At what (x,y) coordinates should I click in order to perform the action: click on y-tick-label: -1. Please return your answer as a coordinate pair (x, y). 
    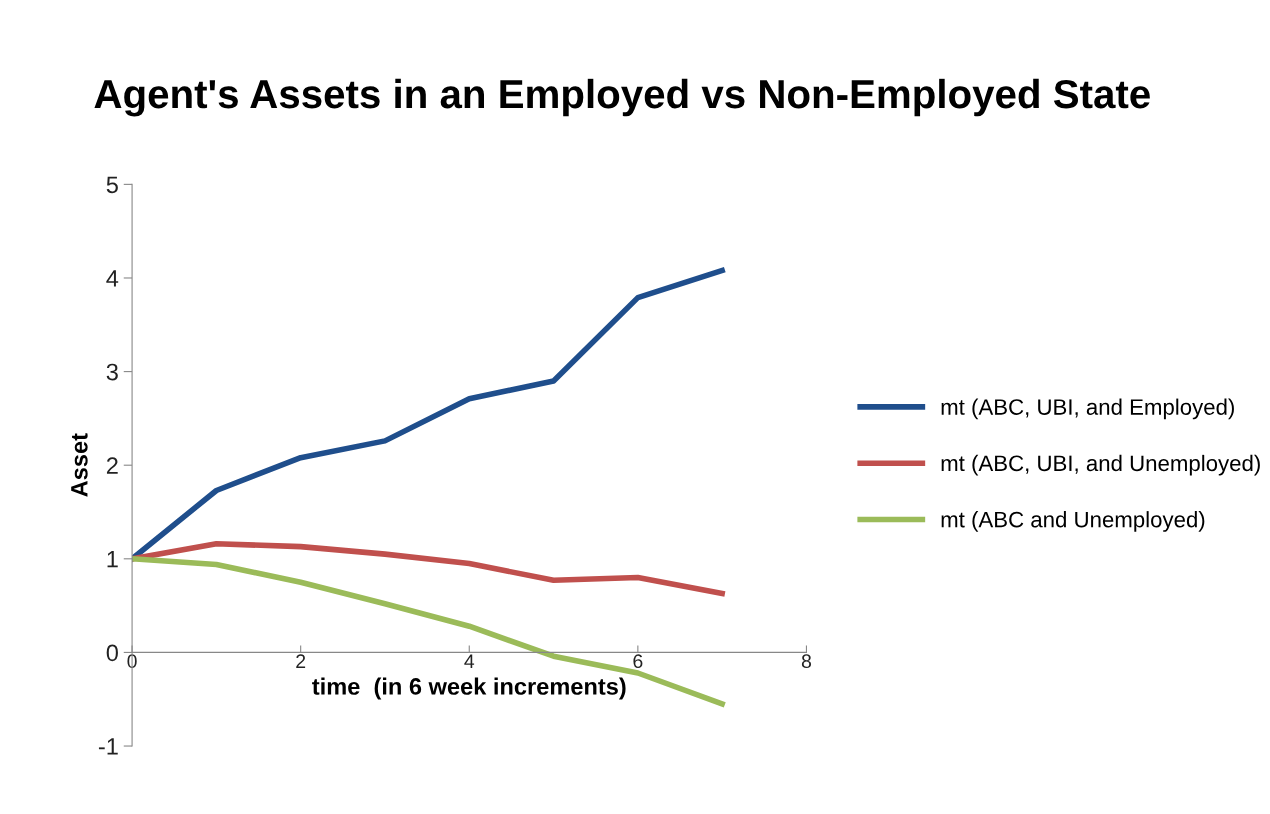
    Looking at the image, I should click on (108, 746).